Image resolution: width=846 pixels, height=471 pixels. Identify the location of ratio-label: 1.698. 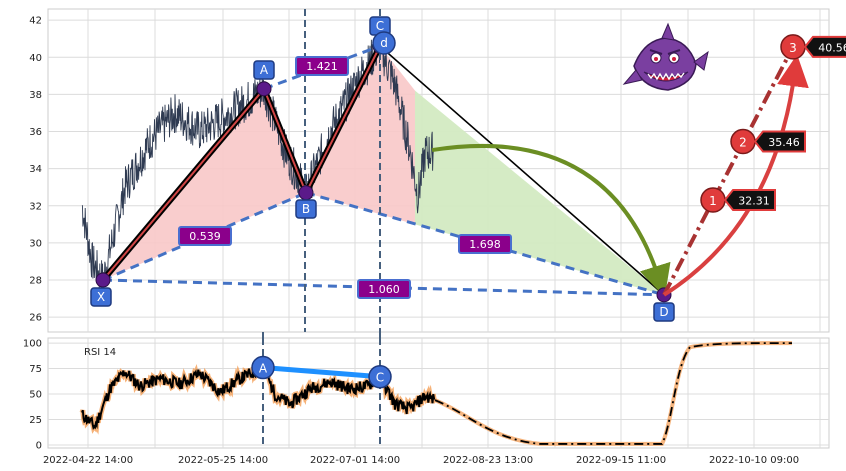
(485, 244).